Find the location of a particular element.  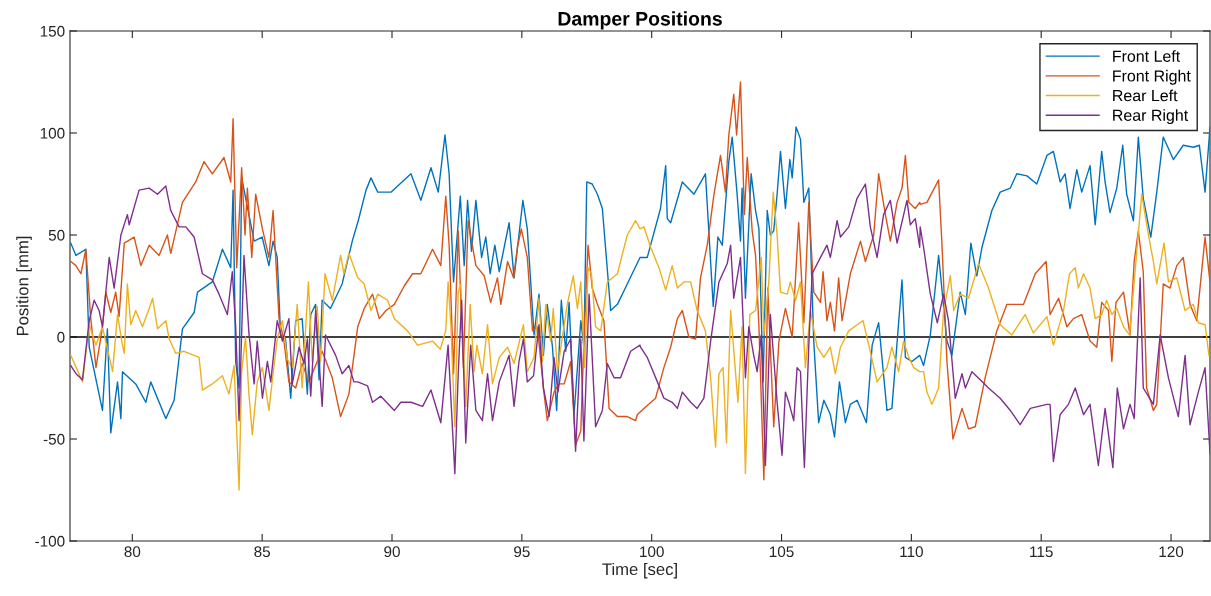

legend-label: Rear Right is located at coordinates (1151, 117).